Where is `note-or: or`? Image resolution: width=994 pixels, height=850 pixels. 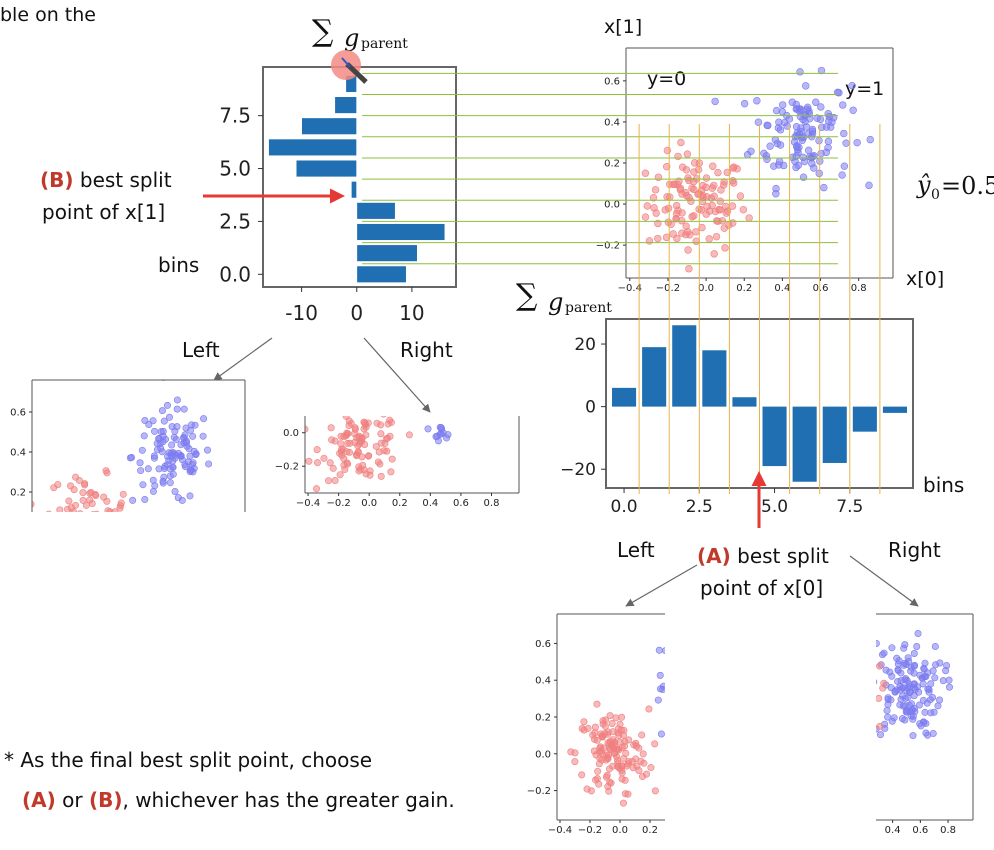
note-or: or is located at coordinates (72, 800).